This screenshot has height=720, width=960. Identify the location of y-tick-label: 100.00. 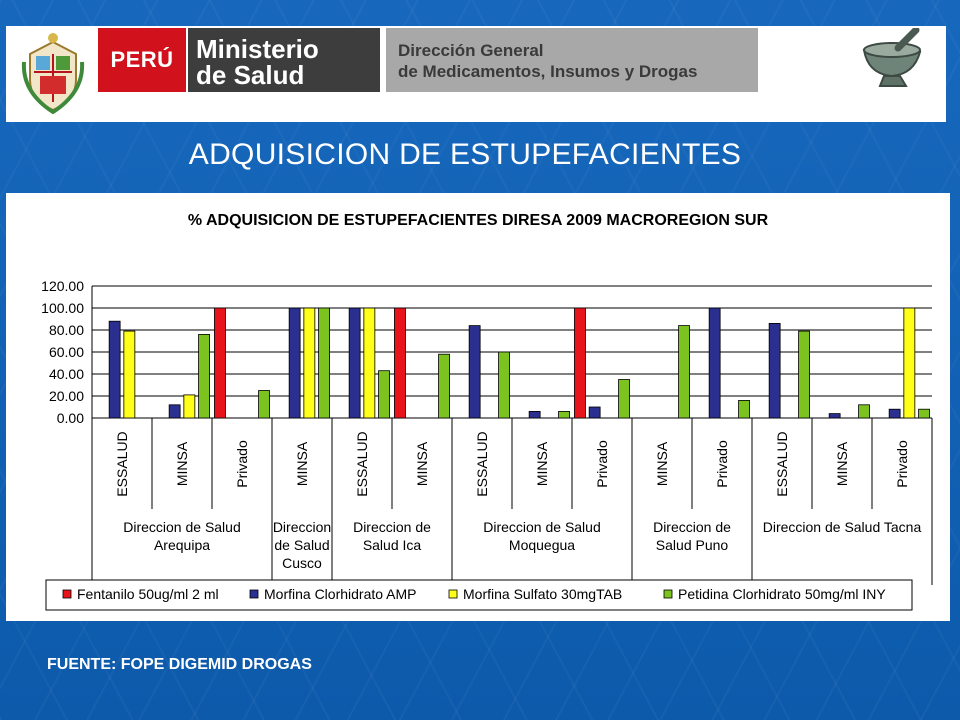
(62, 308).